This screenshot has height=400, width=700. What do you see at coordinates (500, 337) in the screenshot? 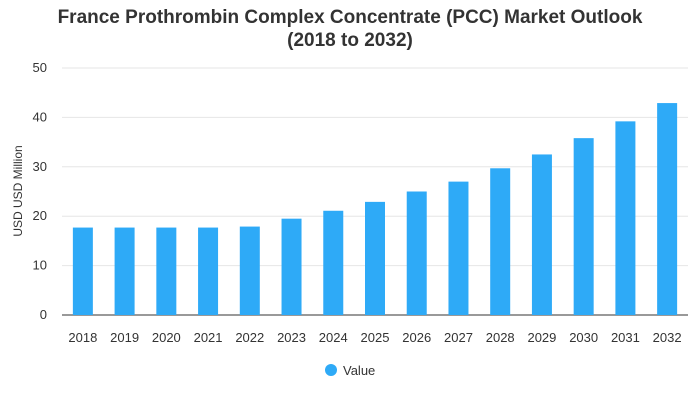
I see `x-tick-label: 2028` at bounding box center [500, 337].